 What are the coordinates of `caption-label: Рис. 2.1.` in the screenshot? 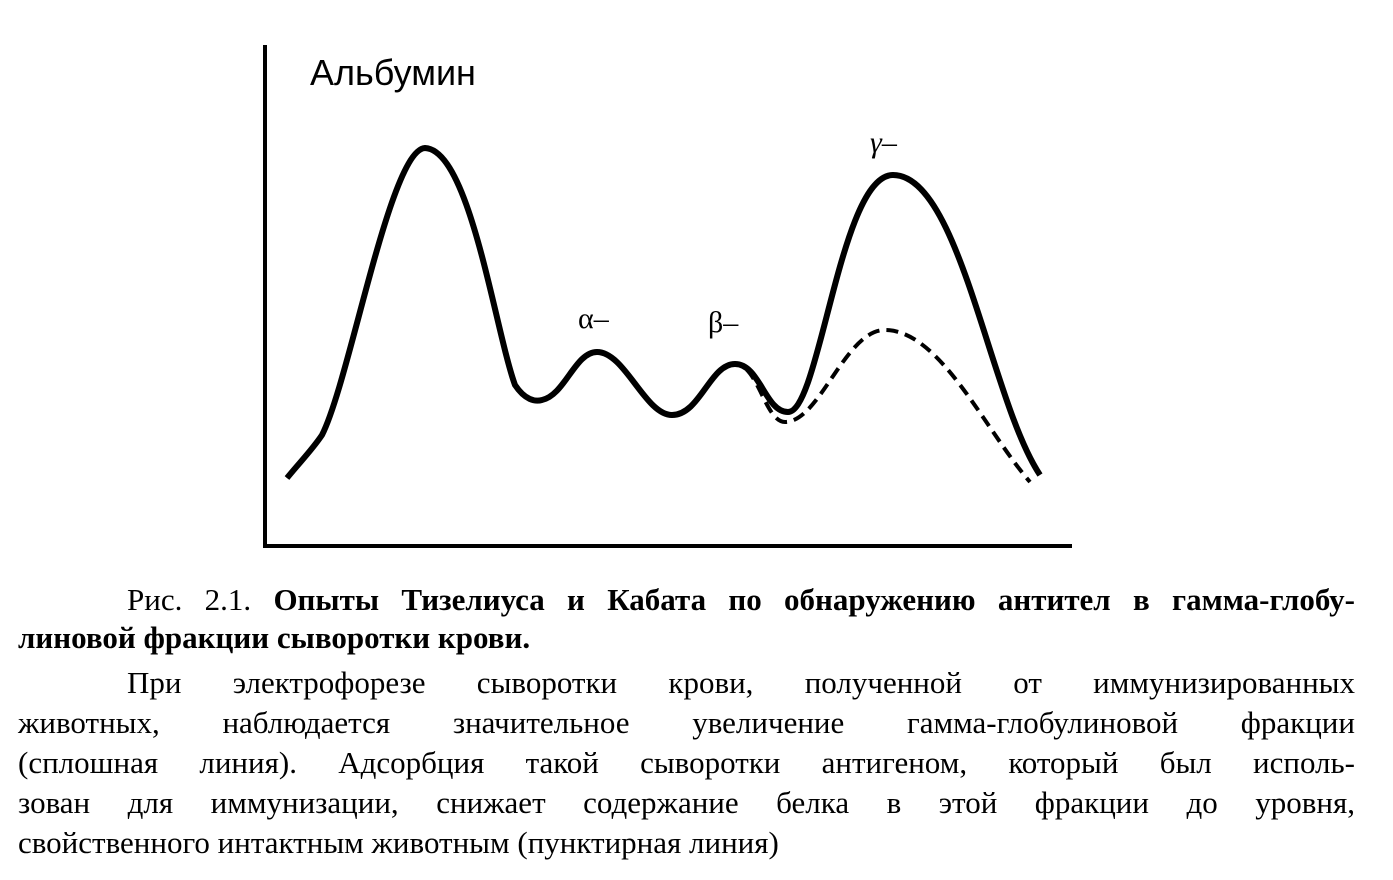 It's located at (189, 599).